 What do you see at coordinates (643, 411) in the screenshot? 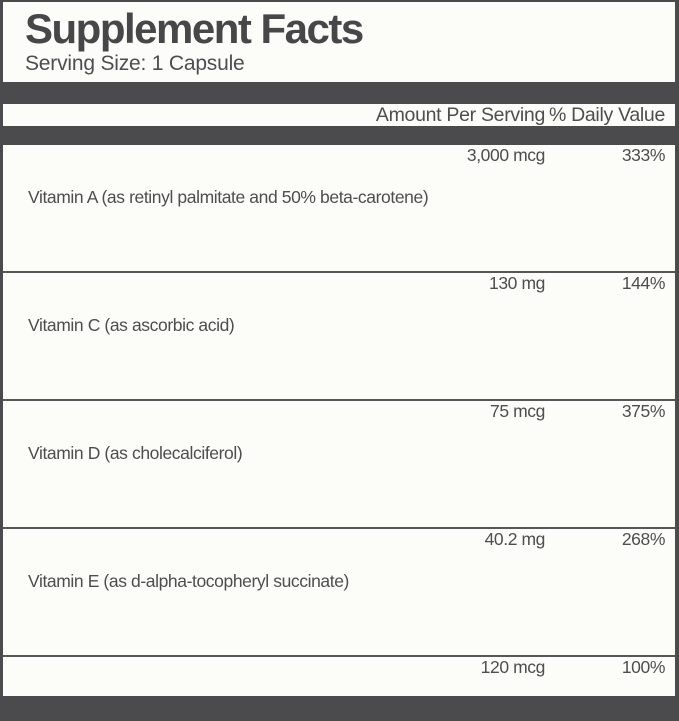
I see `nutrient-daily-value: 375%` at bounding box center [643, 411].